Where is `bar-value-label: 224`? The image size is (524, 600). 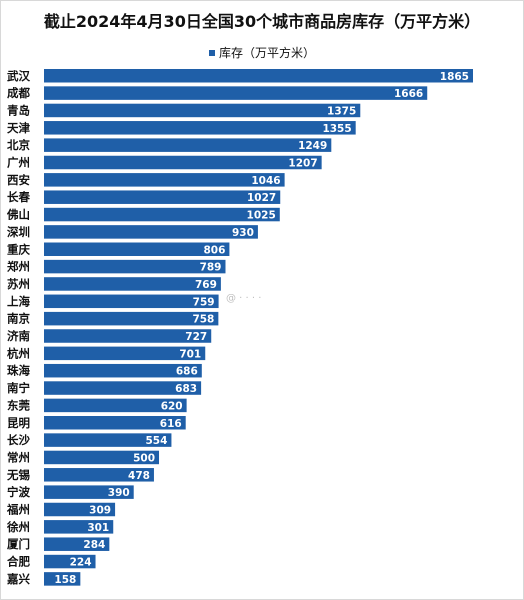
bar-value-label: 224 is located at coordinates (81, 563).